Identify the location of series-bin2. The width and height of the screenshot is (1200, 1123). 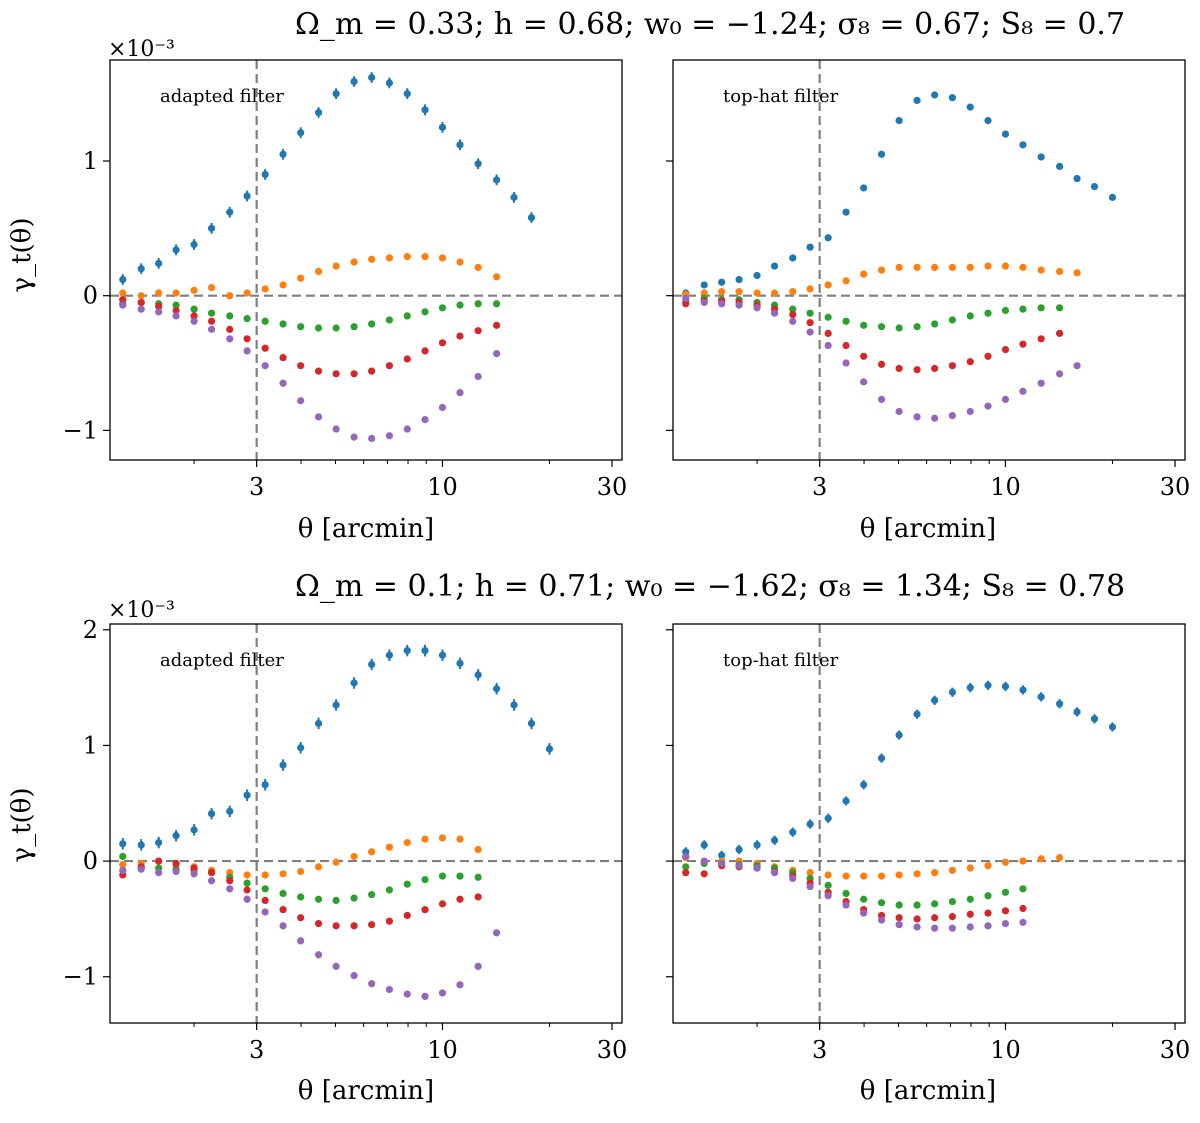
(881, 280).